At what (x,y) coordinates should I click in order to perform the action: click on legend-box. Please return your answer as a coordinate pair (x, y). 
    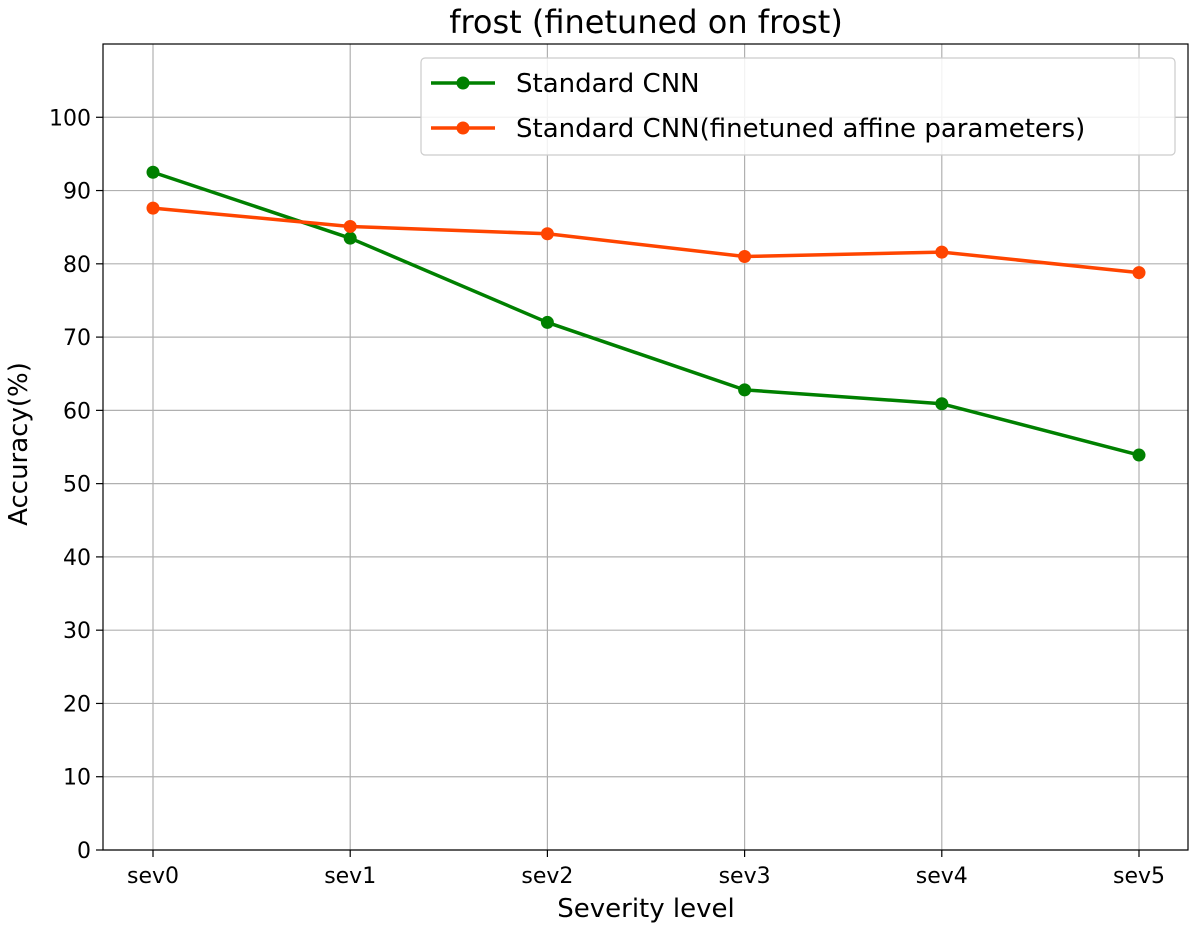
    Looking at the image, I should click on (798, 106).